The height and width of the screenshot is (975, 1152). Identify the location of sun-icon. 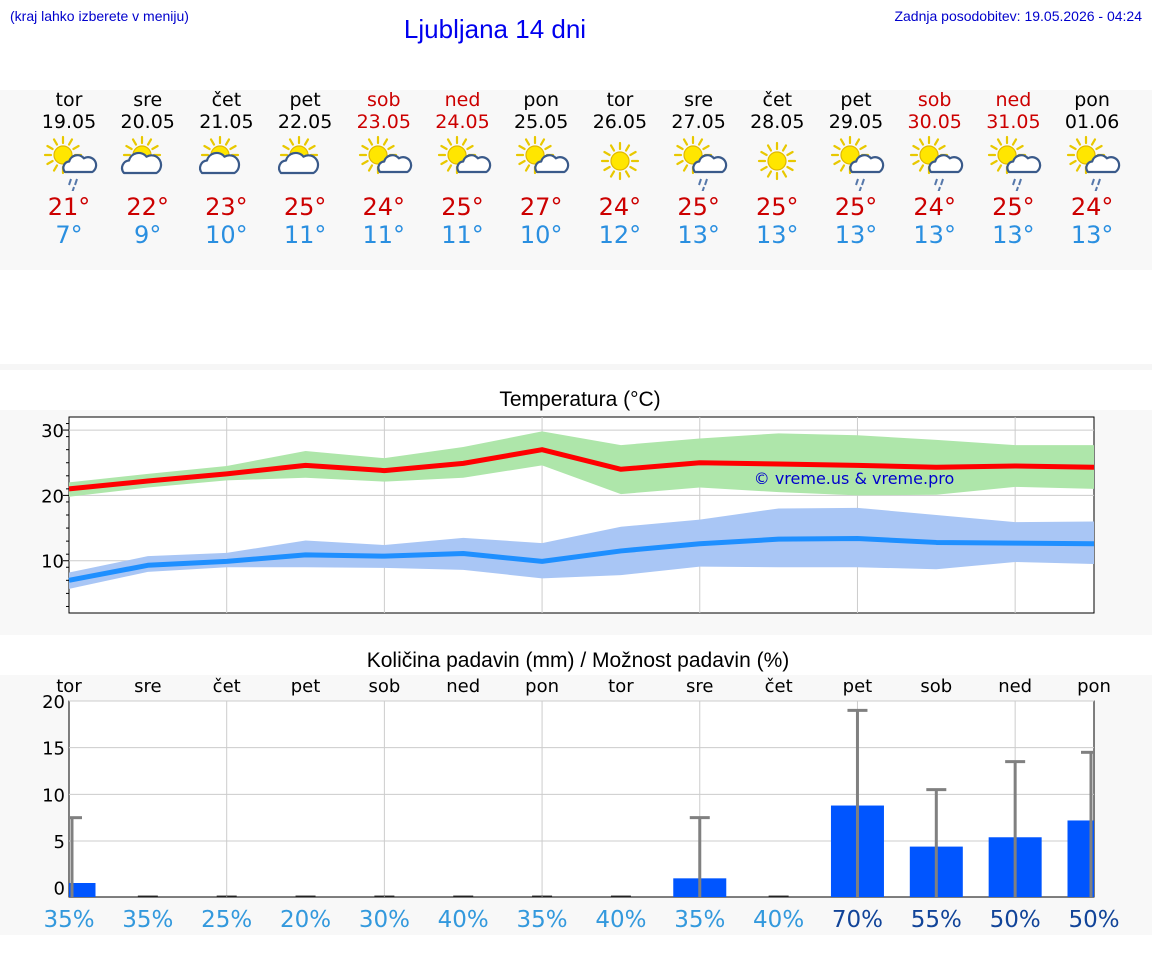
(620, 162).